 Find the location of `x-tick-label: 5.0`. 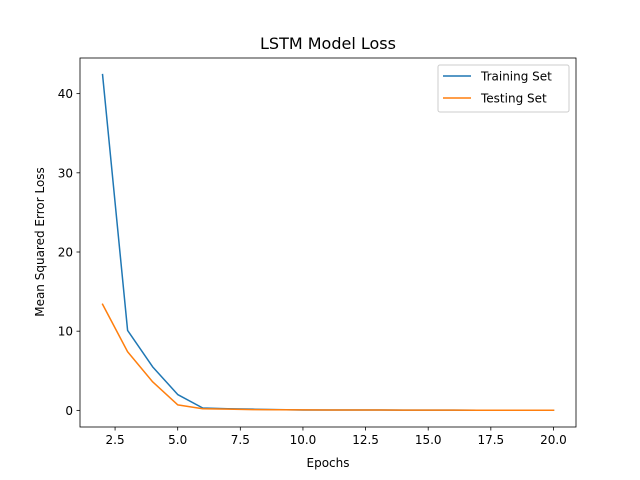

x-tick-label: 5.0 is located at coordinates (177, 440).